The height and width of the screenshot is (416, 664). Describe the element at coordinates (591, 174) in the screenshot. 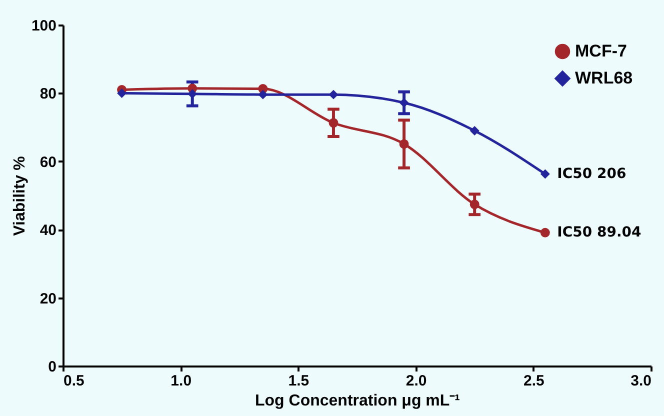

I see `annotation: IC50 206` at that location.